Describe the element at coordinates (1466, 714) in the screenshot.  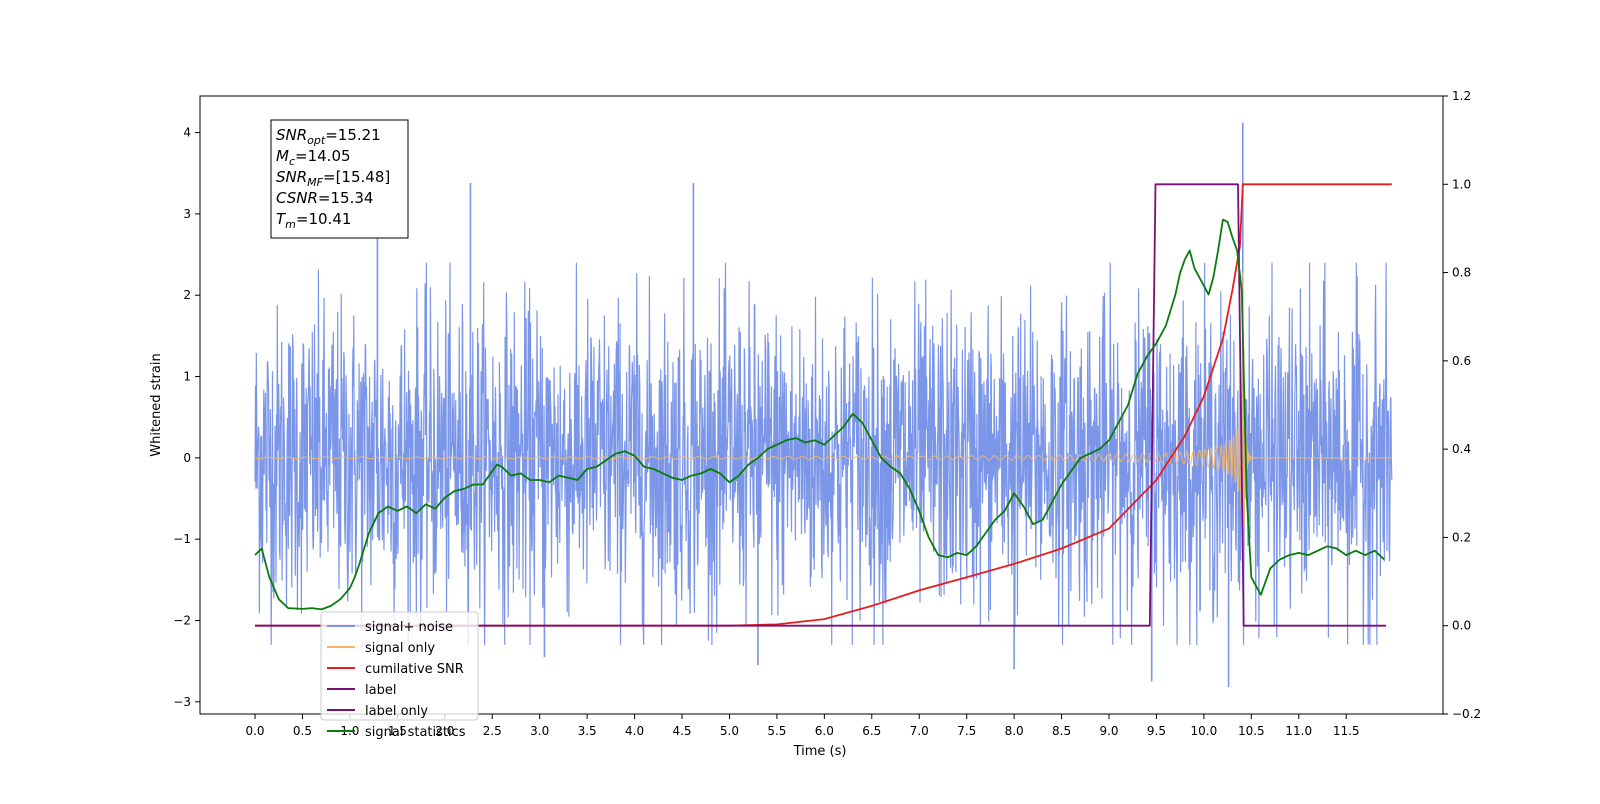
I see `y2-tick-label: −0.2` at that location.